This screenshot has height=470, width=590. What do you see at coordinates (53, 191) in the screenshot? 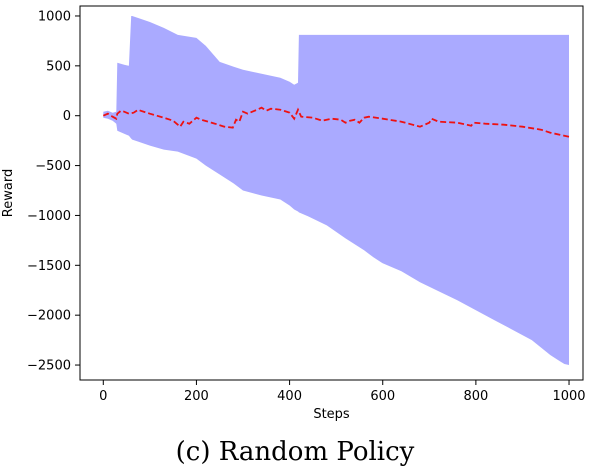
I see `y-ticks: −2500 −2000 −1500 −1000 −500 0 500 1000` at bounding box center [53, 191].